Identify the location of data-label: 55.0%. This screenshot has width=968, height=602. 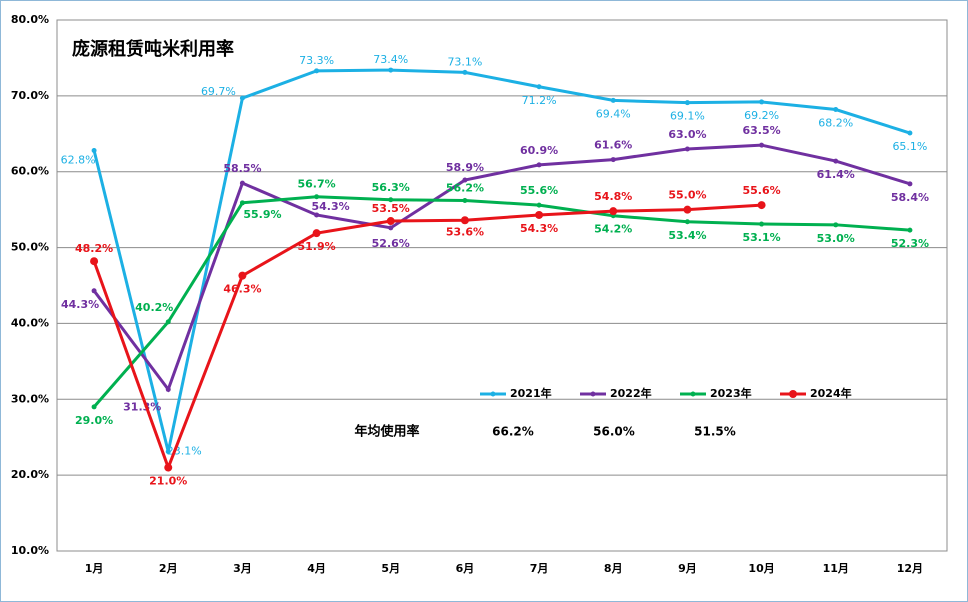
(687, 195).